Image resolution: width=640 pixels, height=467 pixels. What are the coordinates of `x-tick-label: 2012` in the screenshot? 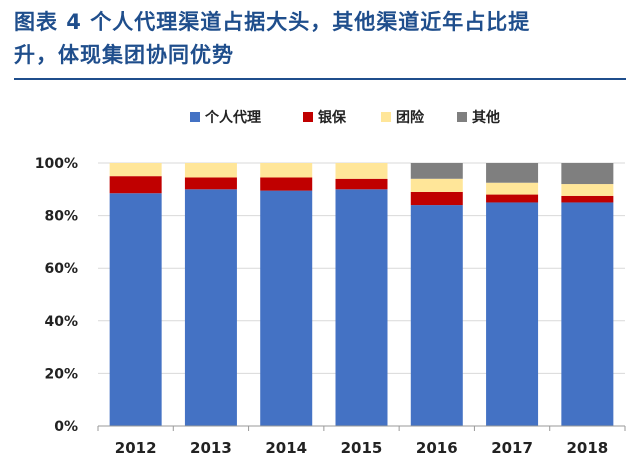 It's located at (136, 448).